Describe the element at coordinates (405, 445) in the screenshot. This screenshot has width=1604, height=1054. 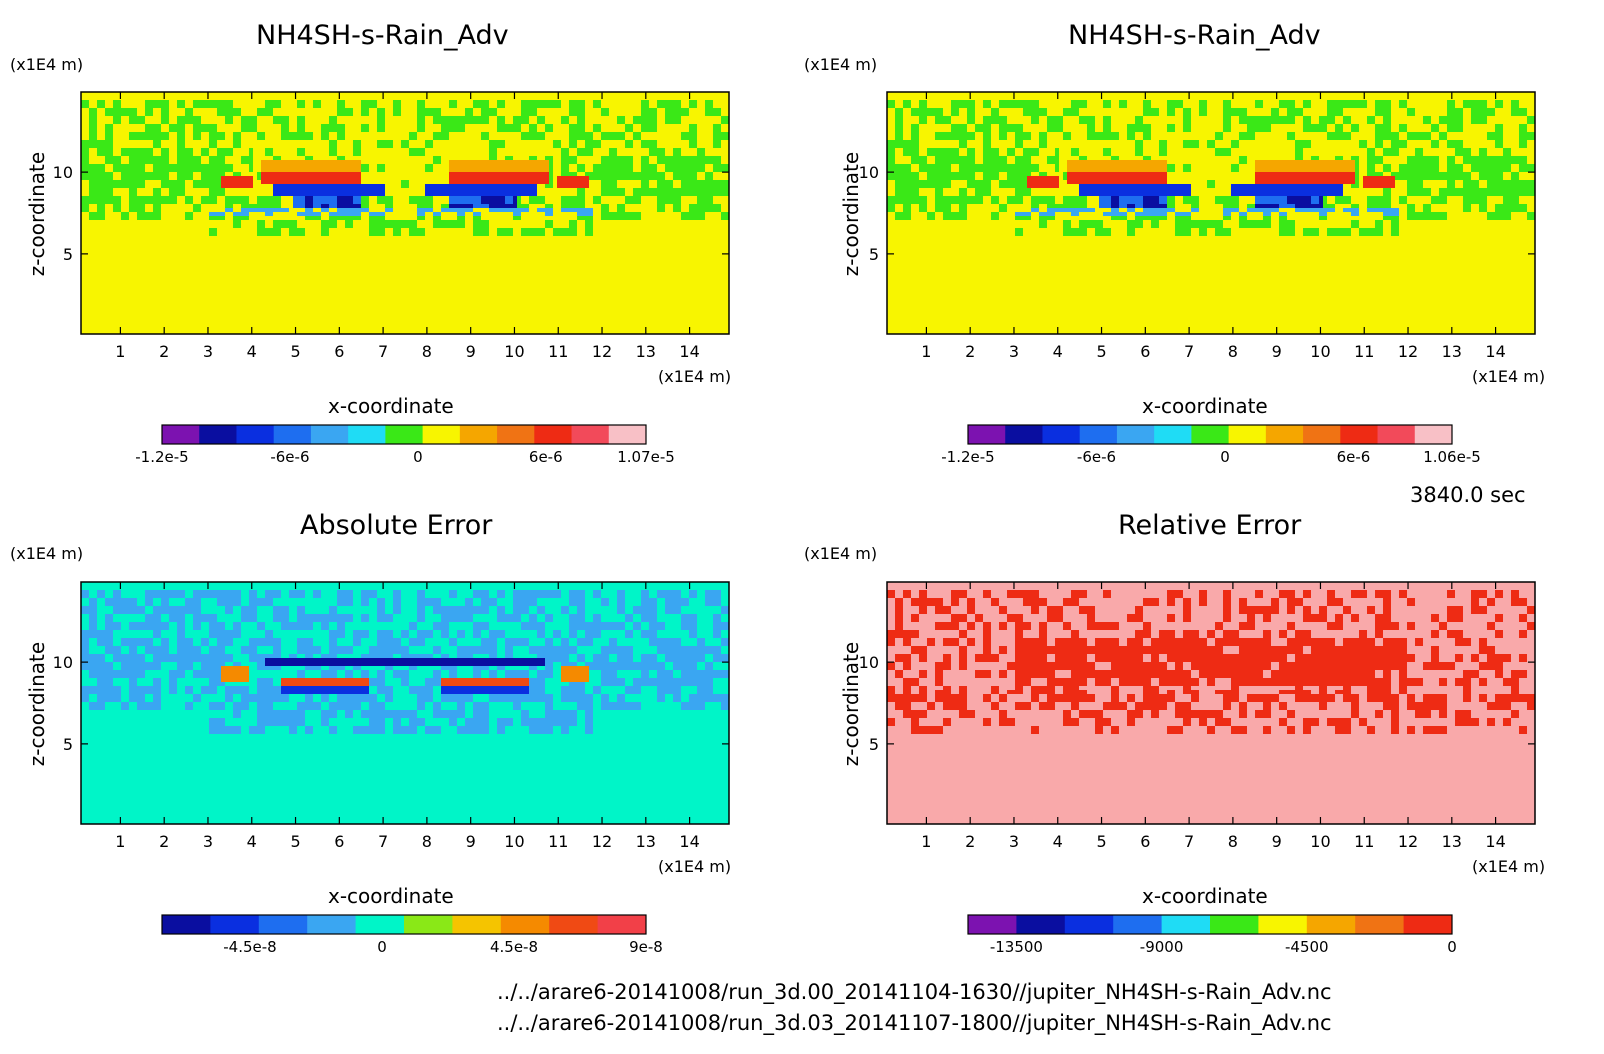
I see `colorbar-1: -1.2e-5 -6e-6 0 6e-6 1.07e-5` at that location.